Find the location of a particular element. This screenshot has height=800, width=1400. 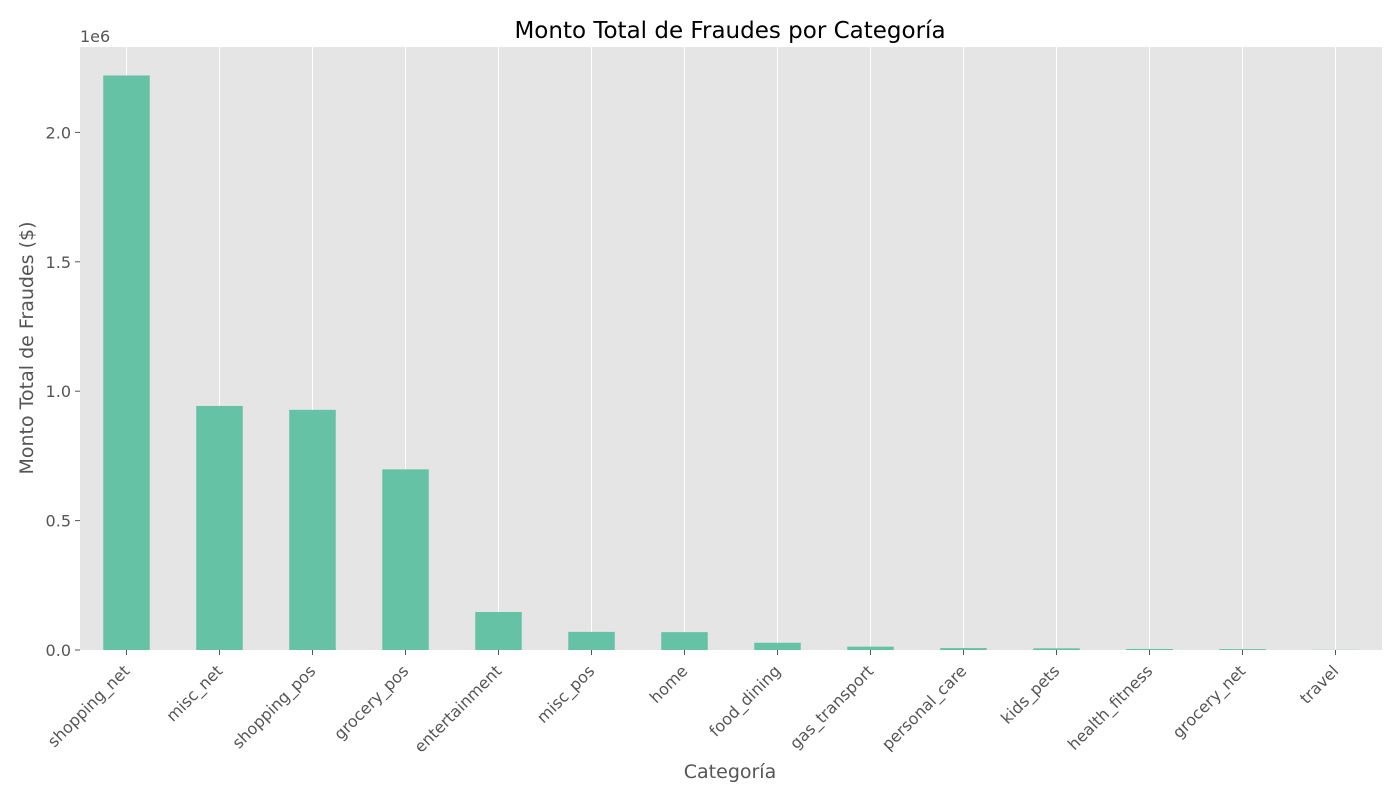

x-tick-label: home is located at coordinates (669, 684).